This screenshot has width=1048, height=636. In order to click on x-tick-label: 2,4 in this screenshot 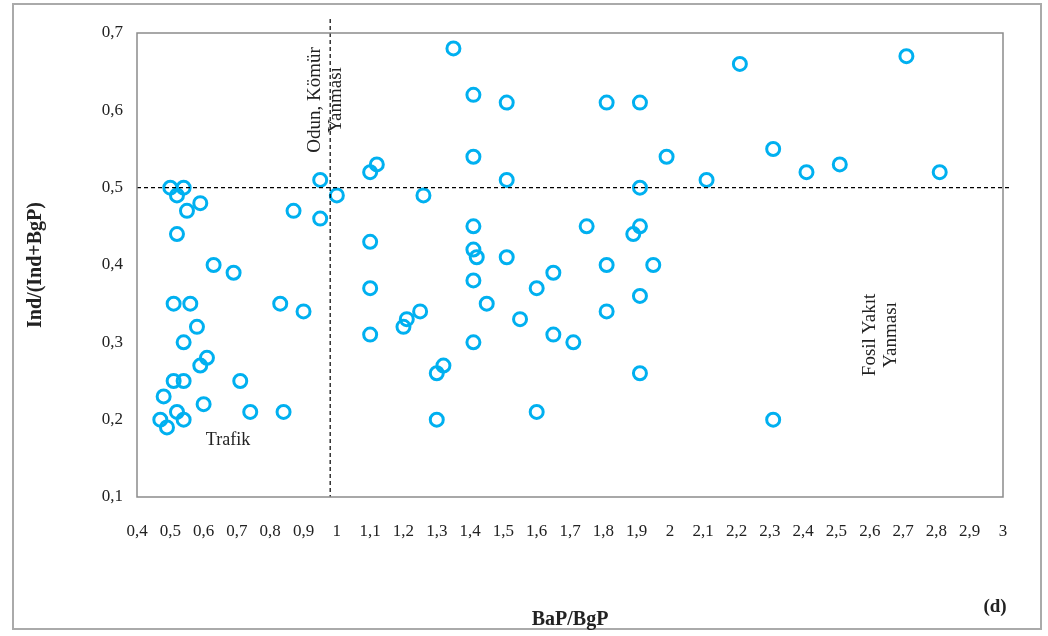, I will do `click(803, 530)`.